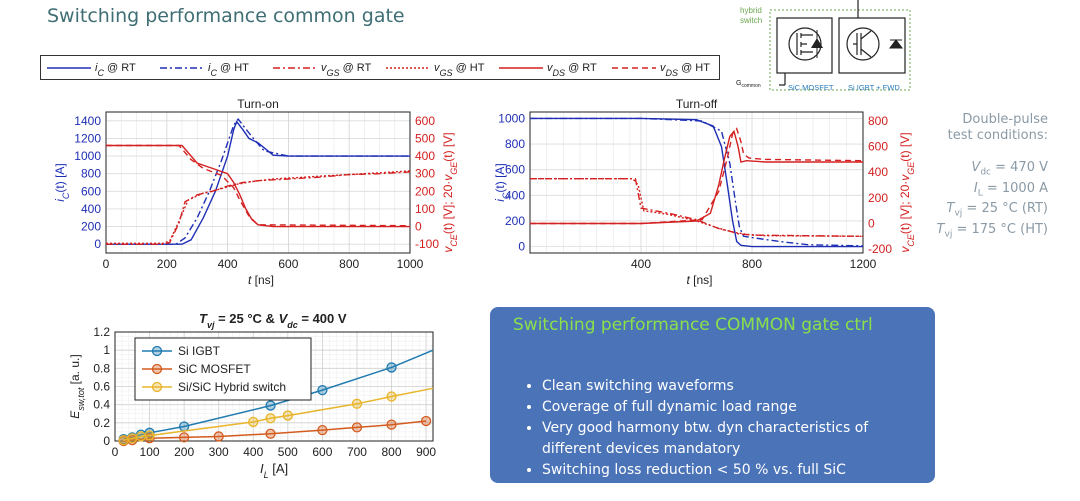 Image resolution: width=1080 pixels, height=501 pixels. What do you see at coordinates (840, 50) in the screenshot?
I see `hybrid-switch-boundary` at bounding box center [840, 50].